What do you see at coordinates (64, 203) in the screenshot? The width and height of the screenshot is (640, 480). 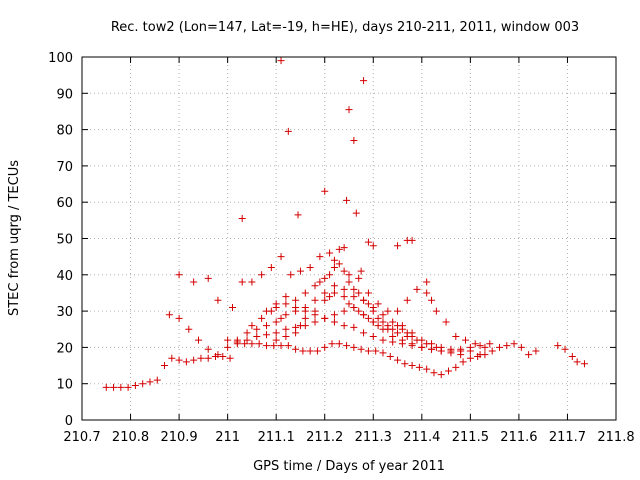 I see `y-tick-label: 60` at bounding box center [64, 203].